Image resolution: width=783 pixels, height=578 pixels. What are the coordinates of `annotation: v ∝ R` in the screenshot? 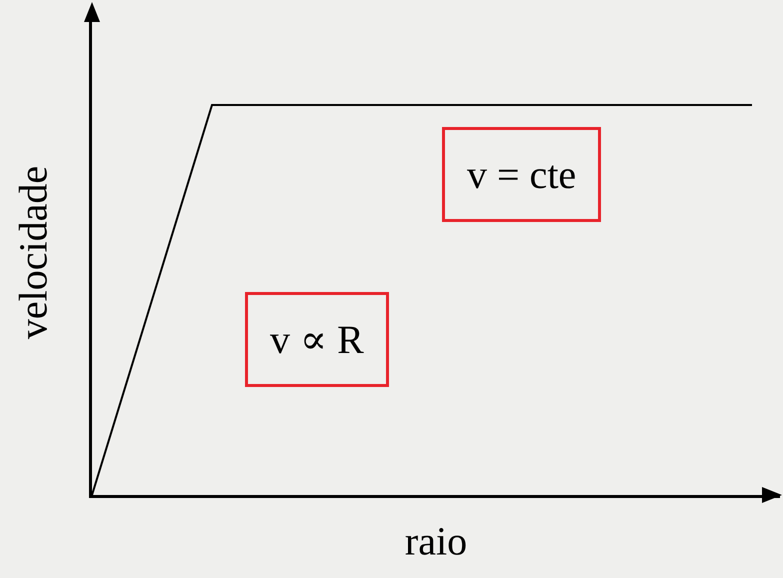 It's located at (317, 339).